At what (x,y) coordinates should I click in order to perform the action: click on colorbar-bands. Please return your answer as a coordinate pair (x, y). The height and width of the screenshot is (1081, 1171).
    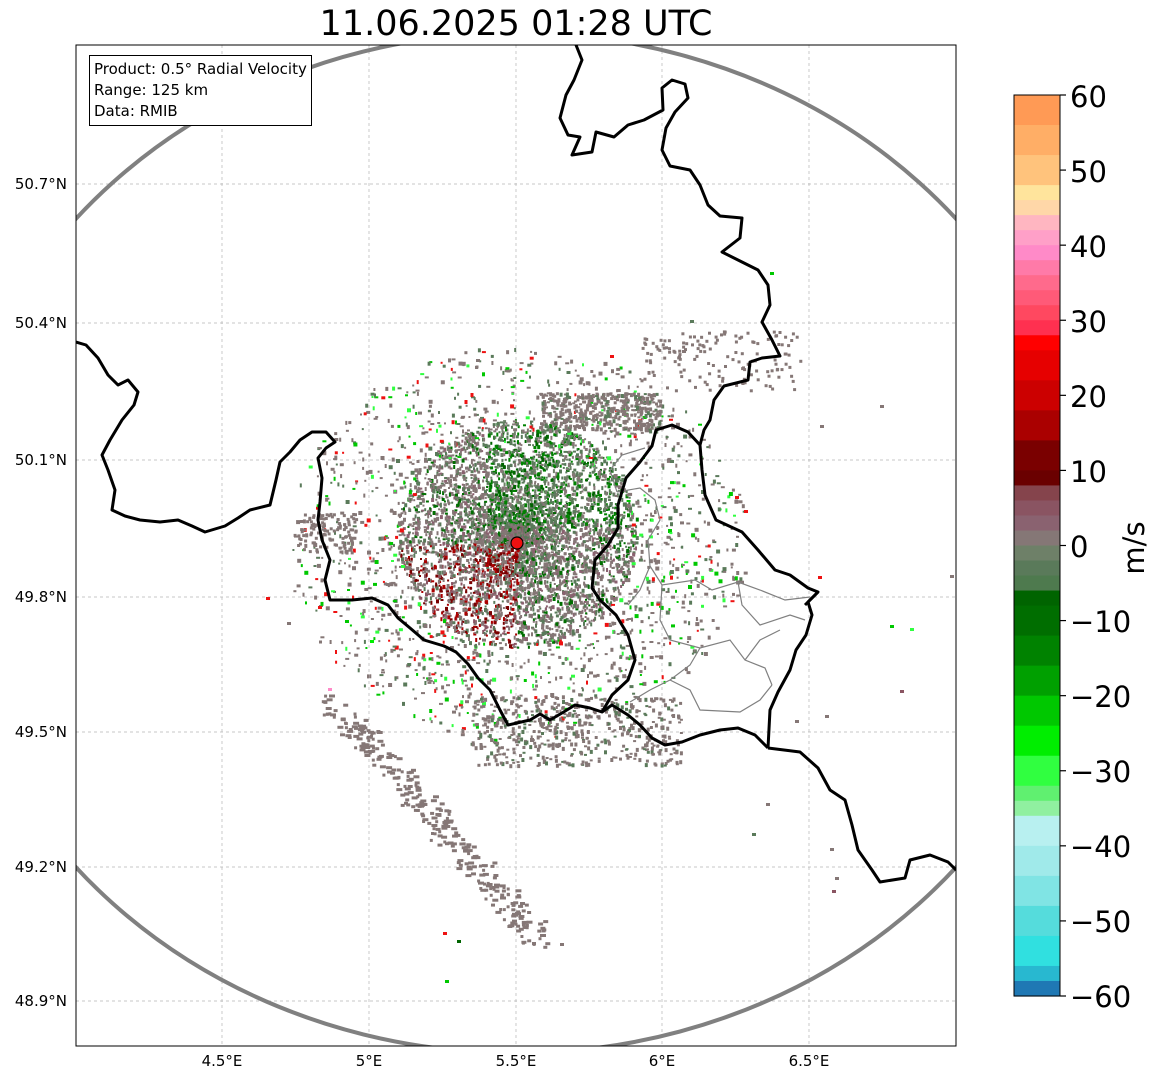
    Looking at the image, I should click on (1037, 546).